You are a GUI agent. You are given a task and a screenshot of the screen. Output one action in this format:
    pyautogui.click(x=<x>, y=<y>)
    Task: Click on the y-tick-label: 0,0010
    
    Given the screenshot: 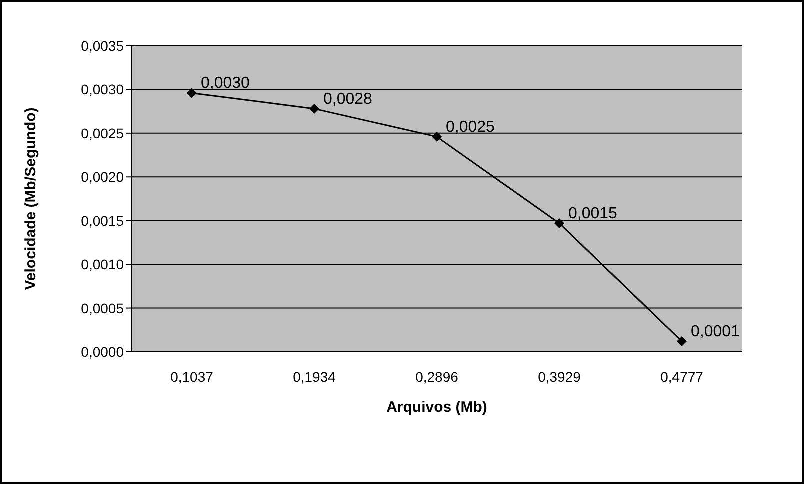 What is the action you would take?
    pyautogui.click(x=102, y=264)
    